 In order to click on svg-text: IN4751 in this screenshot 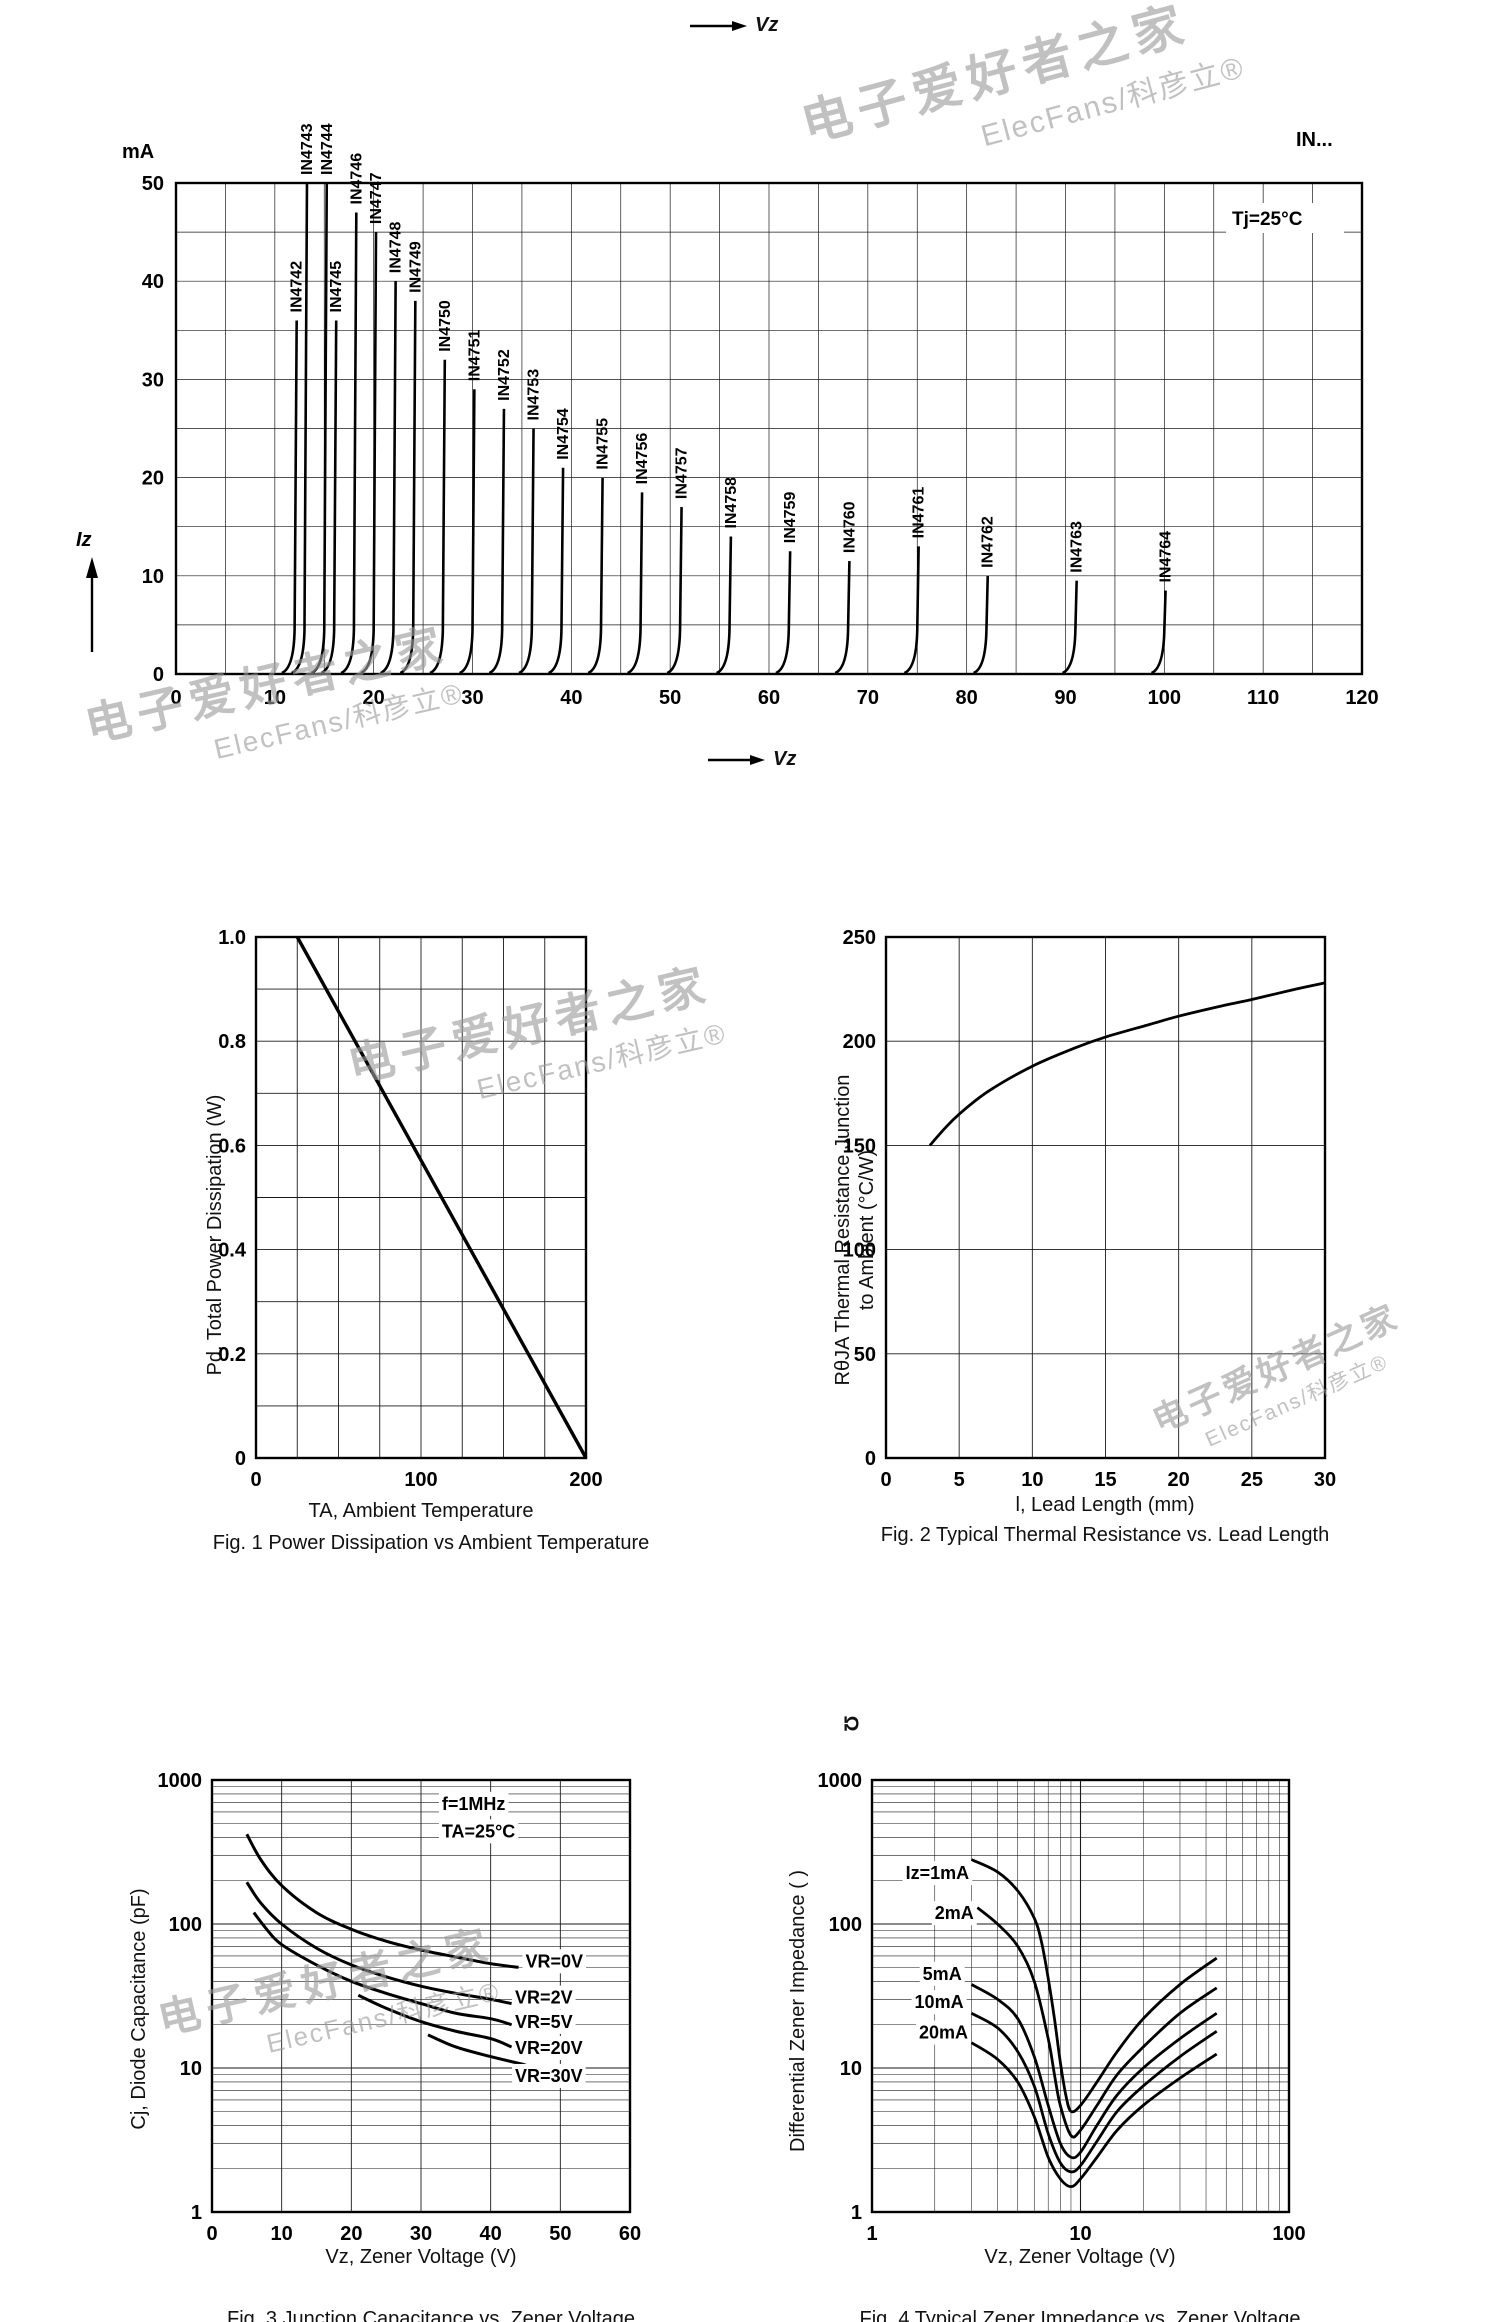, I will do `click(474, 356)`.